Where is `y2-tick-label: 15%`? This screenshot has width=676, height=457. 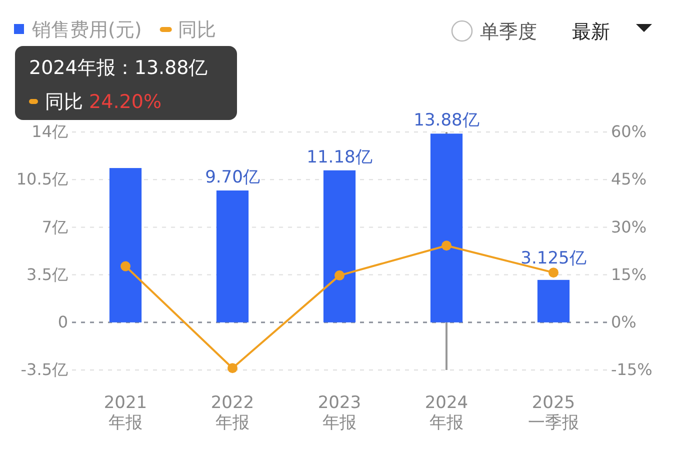 y2-tick-label: 15% is located at coordinates (629, 274).